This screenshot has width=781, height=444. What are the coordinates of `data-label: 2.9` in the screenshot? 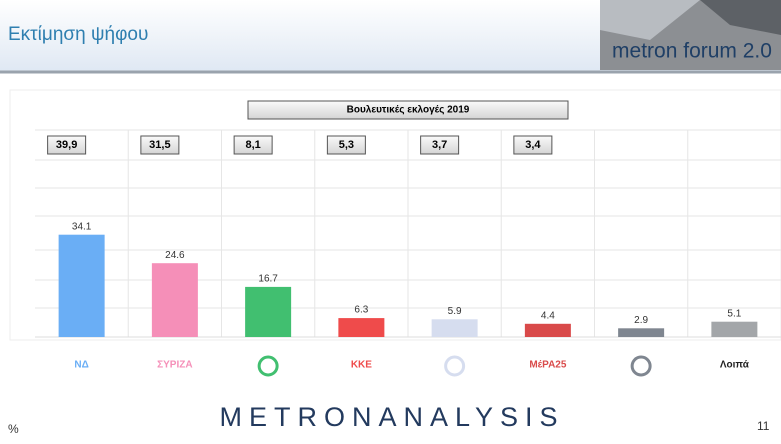 It's located at (641, 320).